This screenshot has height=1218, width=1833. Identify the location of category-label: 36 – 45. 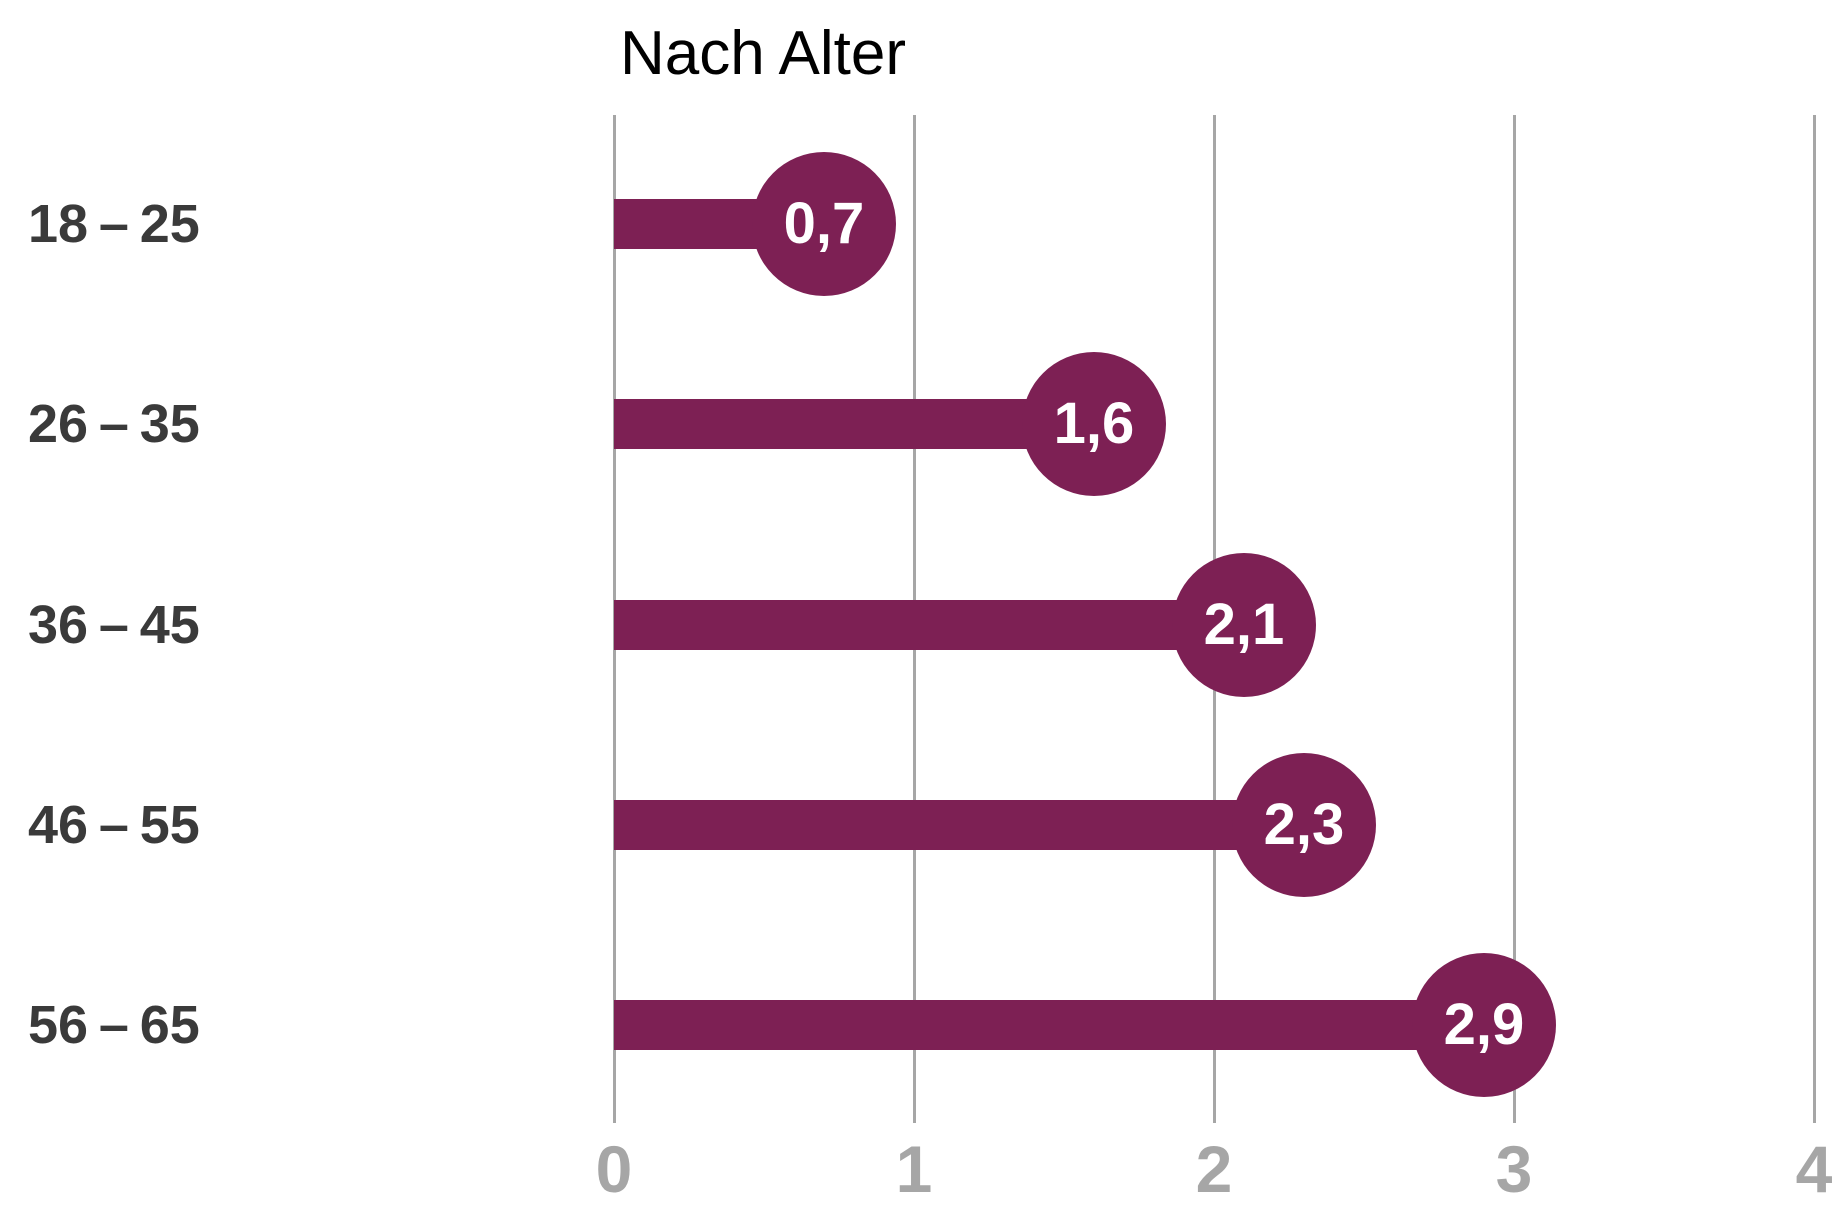
(114, 624).